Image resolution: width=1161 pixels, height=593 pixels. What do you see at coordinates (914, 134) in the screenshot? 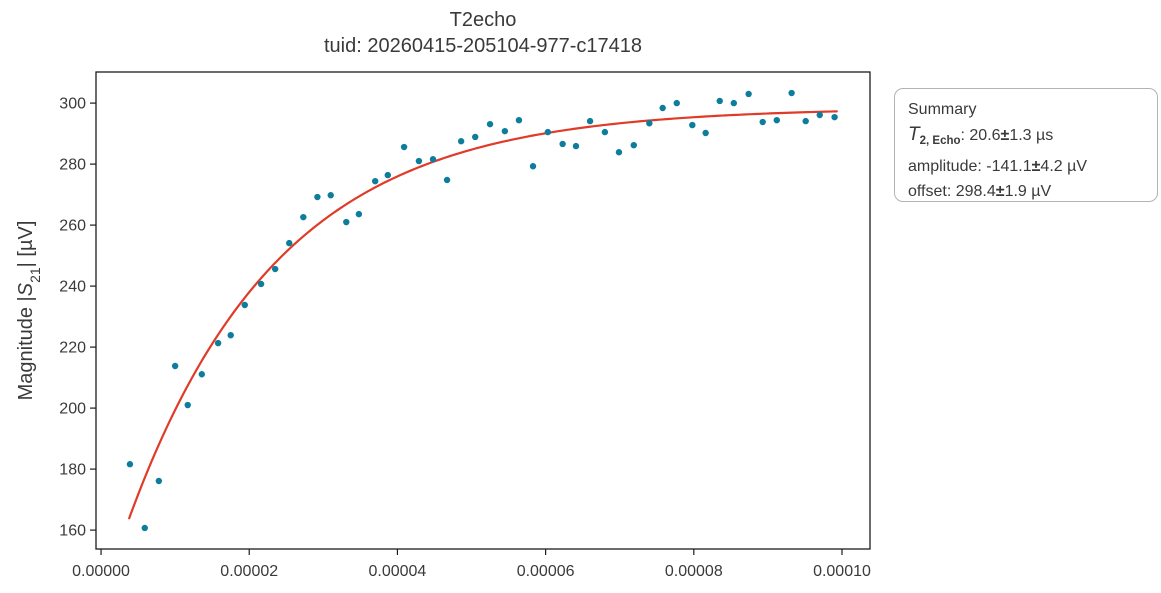
I see `t2-symbol: T` at bounding box center [914, 134].